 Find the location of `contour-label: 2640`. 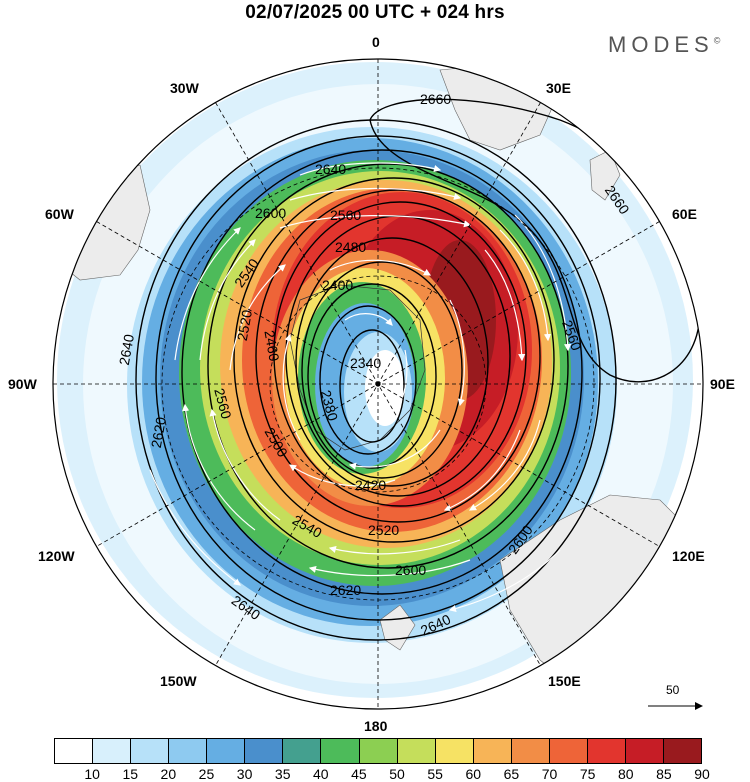

contour-label: 2640 is located at coordinates (330, 169).